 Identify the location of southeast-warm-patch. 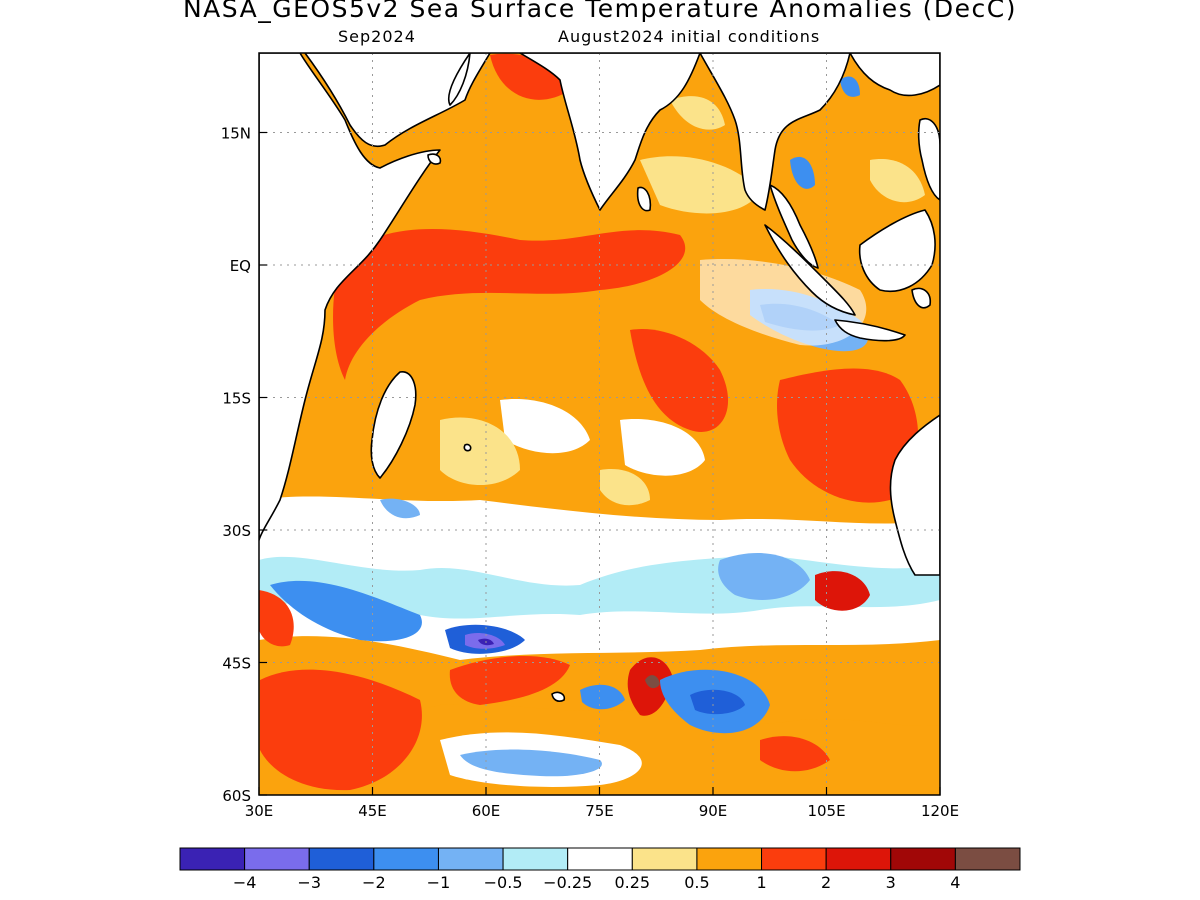
(842, 591).